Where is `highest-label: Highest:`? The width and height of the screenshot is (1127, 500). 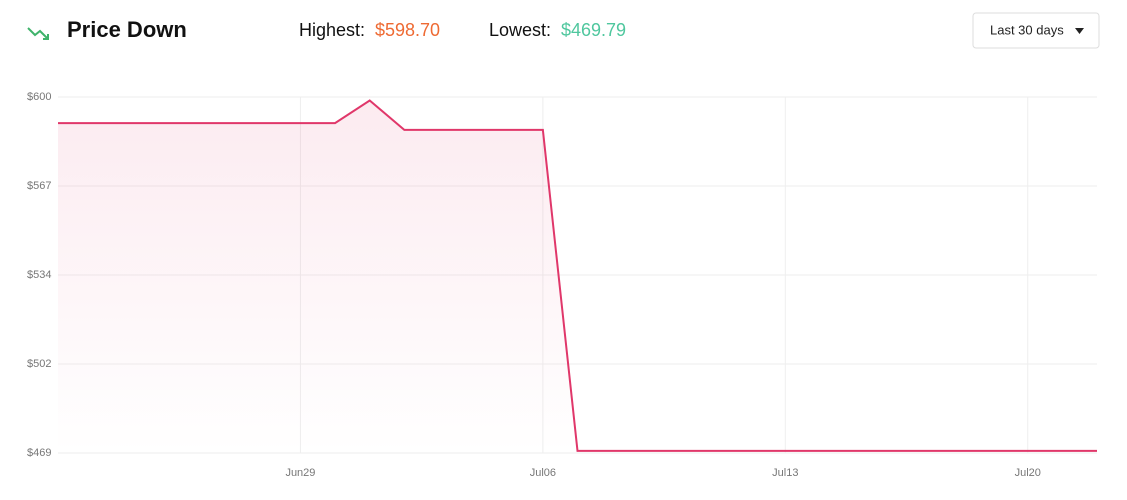
highest-label: Highest: is located at coordinates (332, 30).